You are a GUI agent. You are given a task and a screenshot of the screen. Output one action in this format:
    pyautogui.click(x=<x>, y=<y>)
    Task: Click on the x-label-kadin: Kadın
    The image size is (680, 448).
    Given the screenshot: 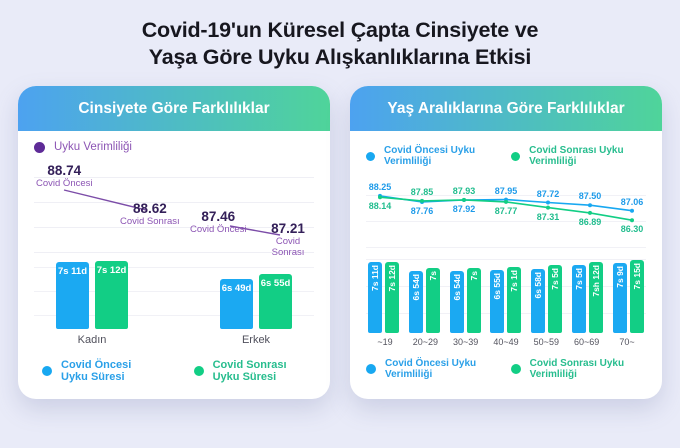 What is the action you would take?
    pyautogui.click(x=92, y=340)
    